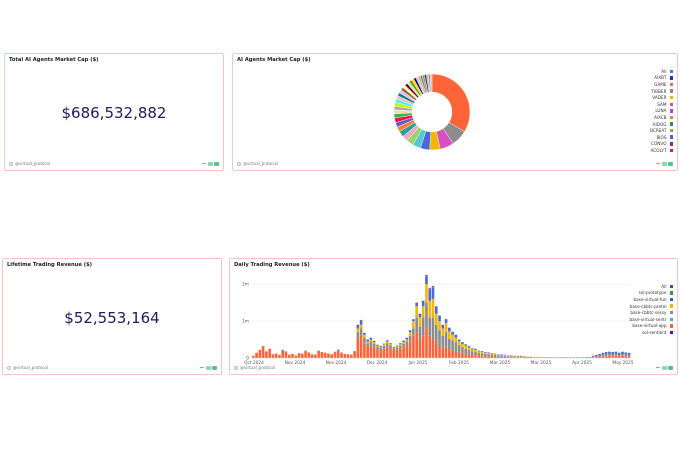 The height and width of the screenshot is (453, 680). What do you see at coordinates (635, 286) in the screenshot?
I see `bar-legend-item: All` at bounding box center [635, 286].